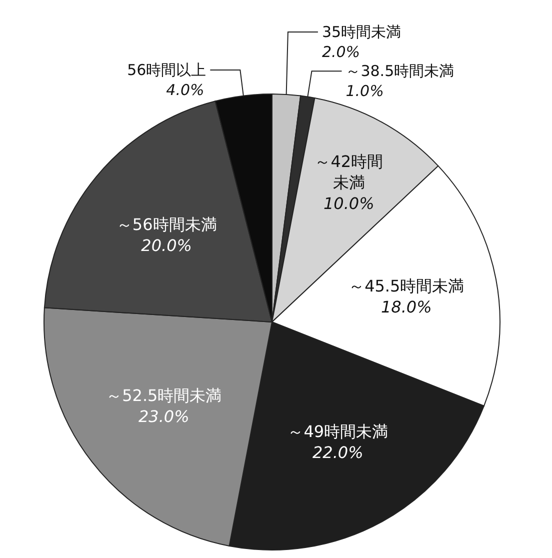  What do you see at coordinates (362, 32) in the screenshot?
I see `slice-label: 35時間未満` at bounding box center [362, 32].